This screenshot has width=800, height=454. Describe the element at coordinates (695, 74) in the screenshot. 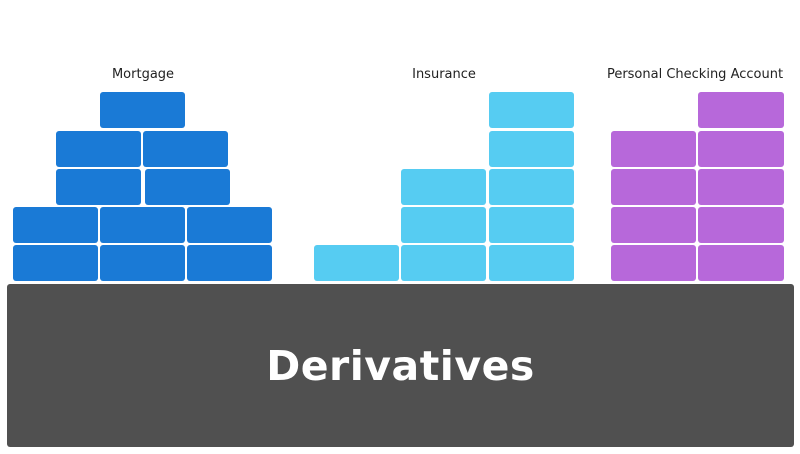

I see `personal-checking-account-label: Personal Checking Account` at that location.